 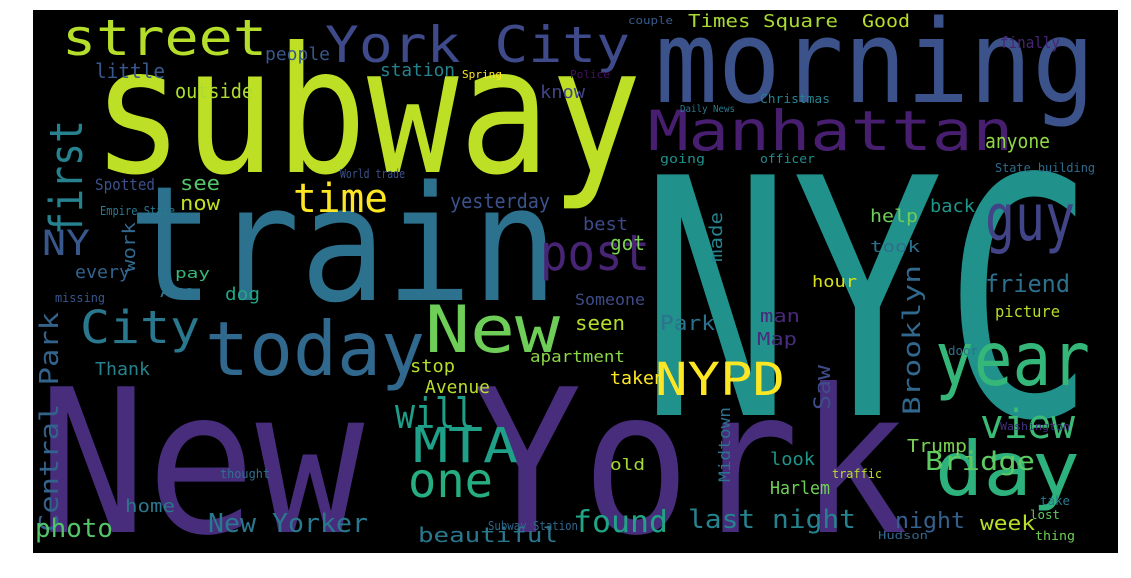 I want to click on word: Harlem, so click(x=800, y=488).